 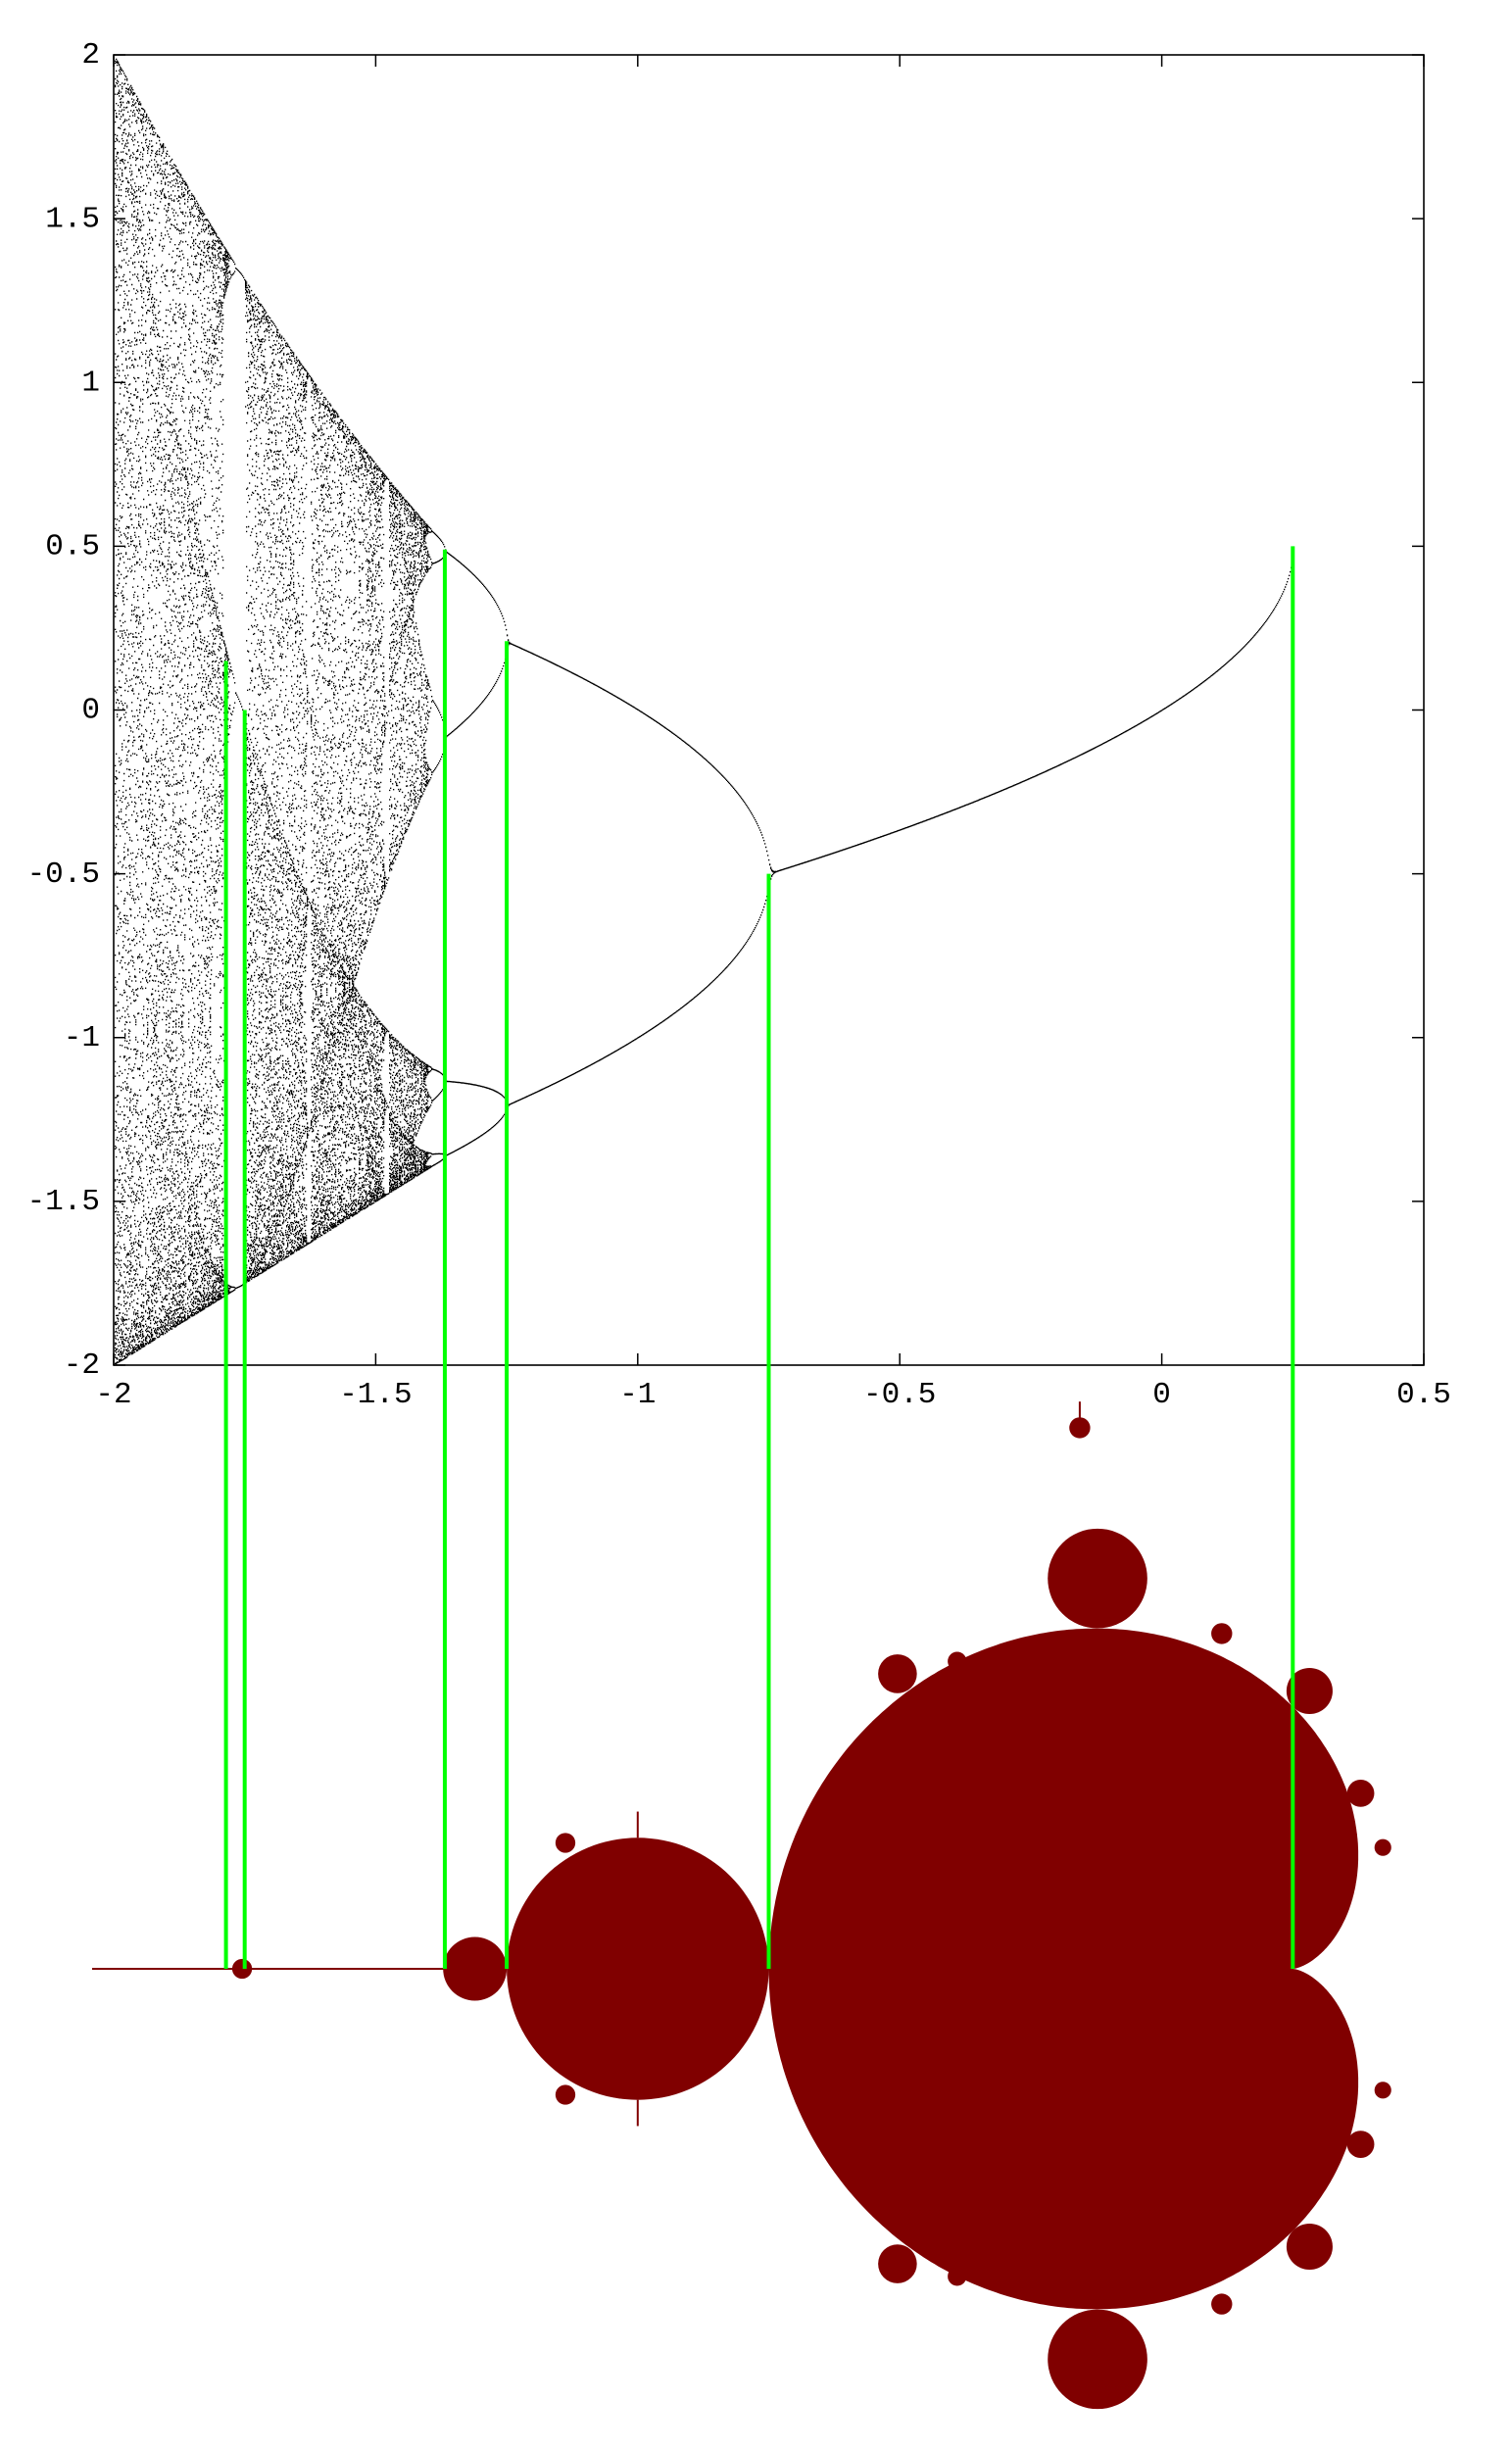 What do you see at coordinates (113, 1395) in the screenshot?
I see `x-tick-label: -2` at bounding box center [113, 1395].